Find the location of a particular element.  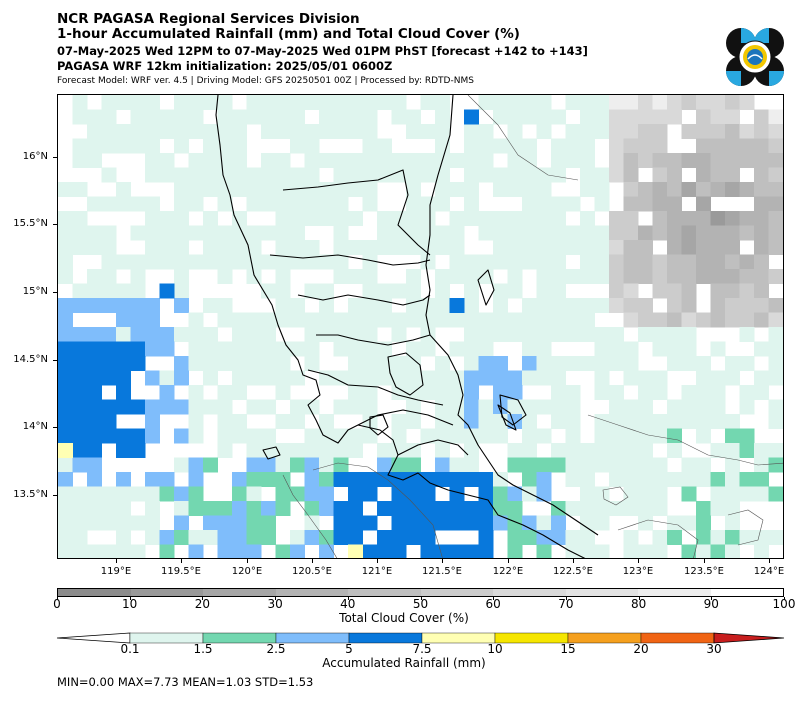

cloud-cover-tick is located at coordinates (566, 598).